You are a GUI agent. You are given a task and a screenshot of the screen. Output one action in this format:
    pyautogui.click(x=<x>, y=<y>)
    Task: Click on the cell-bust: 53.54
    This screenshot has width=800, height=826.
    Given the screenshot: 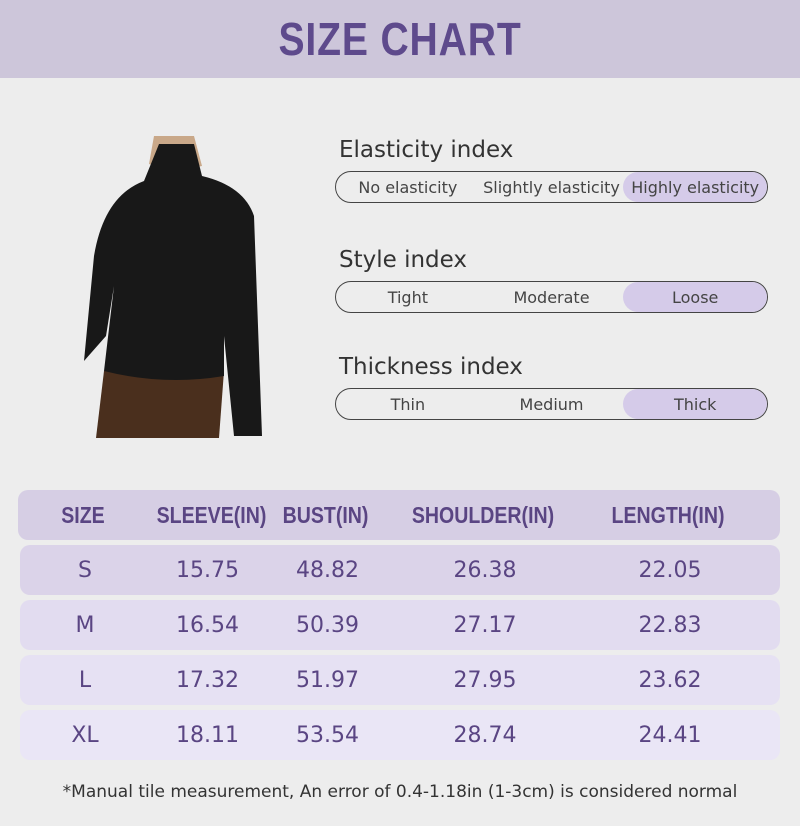 What is the action you would take?
    pyautogui.click(x=327, y=735)
    